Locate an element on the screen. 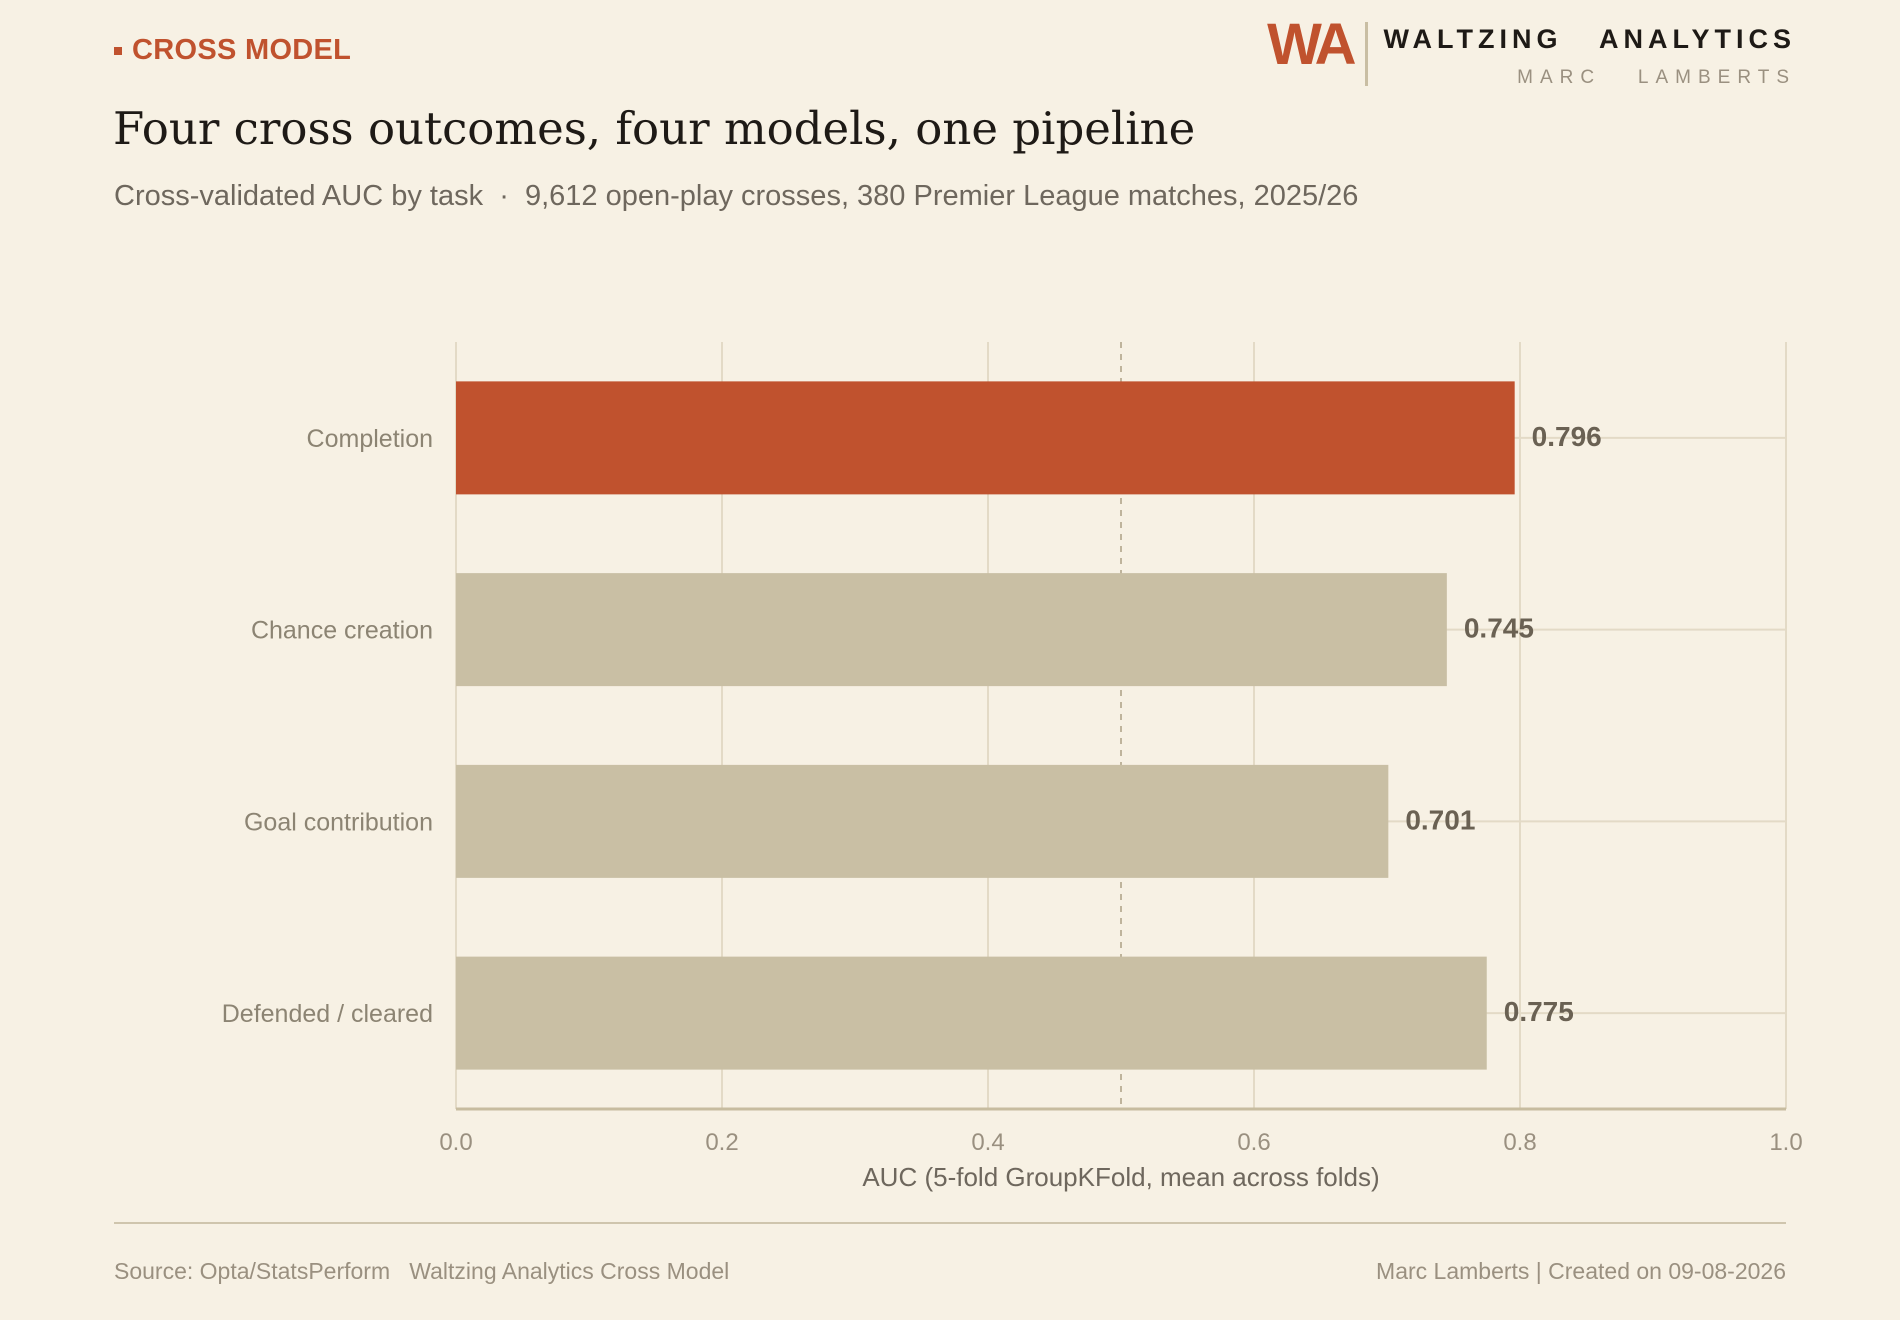  data-label: 0.775 is located at coordinates (1539, 1011).